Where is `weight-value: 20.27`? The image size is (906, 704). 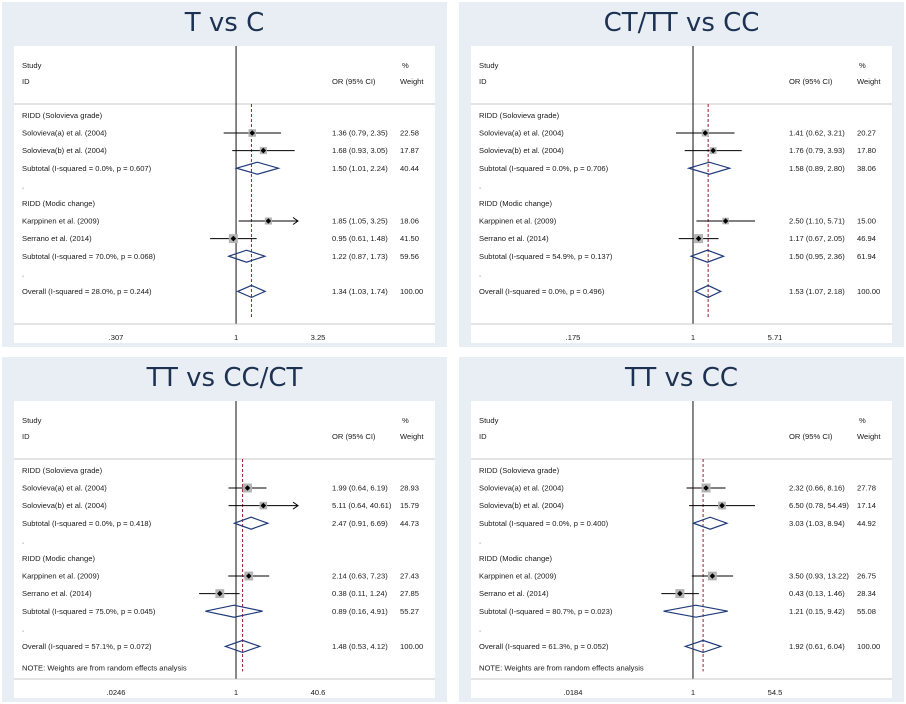 weight-value: 20.27 is located at coordinates (866, 133).